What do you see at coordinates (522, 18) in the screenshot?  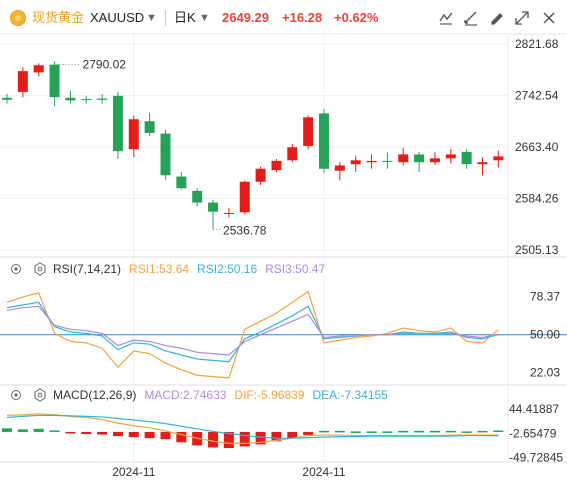 I see `trash-icon` at bounding box center [522, 18].